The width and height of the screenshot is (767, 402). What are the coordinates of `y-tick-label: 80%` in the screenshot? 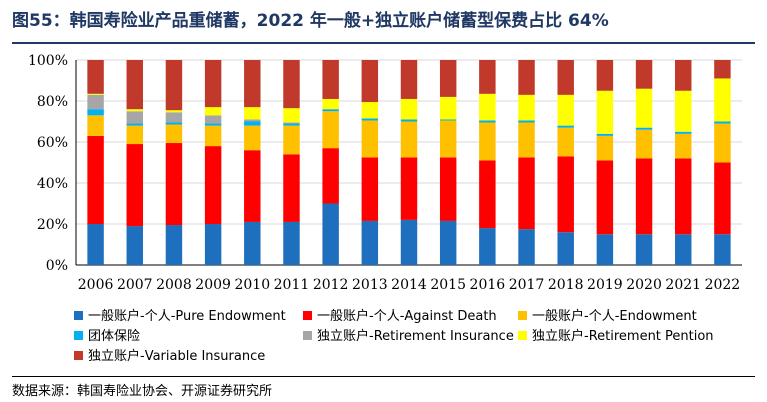 It's located at (52, 102).